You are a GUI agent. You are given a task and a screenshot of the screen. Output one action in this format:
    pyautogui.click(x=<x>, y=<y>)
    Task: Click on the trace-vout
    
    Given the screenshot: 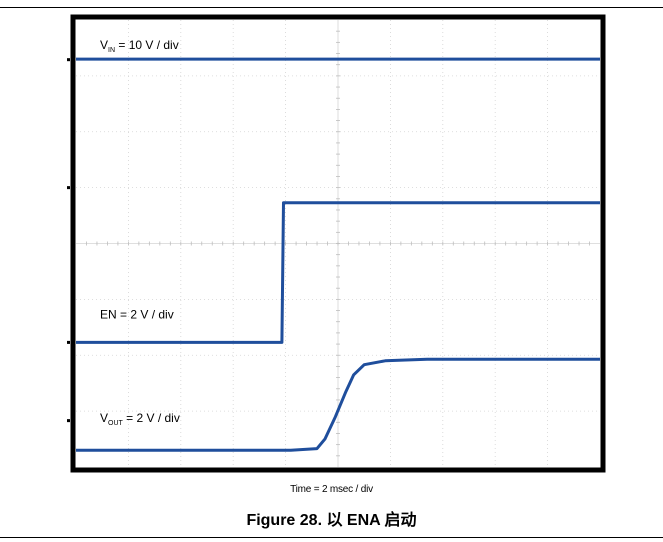 What is the action you would take?
    pyautogui.click(x=338, y=404)
    